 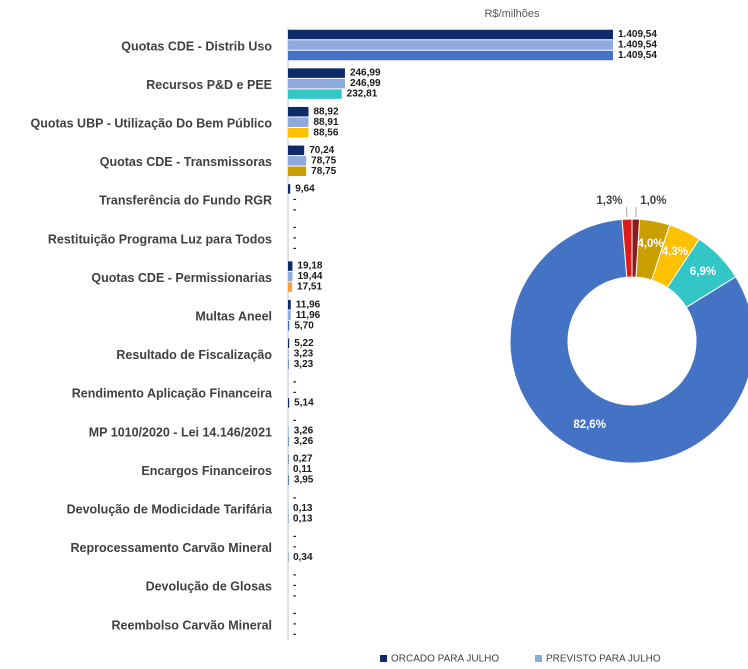 What do you see at coordinates (196, 46) in the screenshot?
I see `category-label: Quotas CDE - Distrib Uso` at bounding box center [196, 46].